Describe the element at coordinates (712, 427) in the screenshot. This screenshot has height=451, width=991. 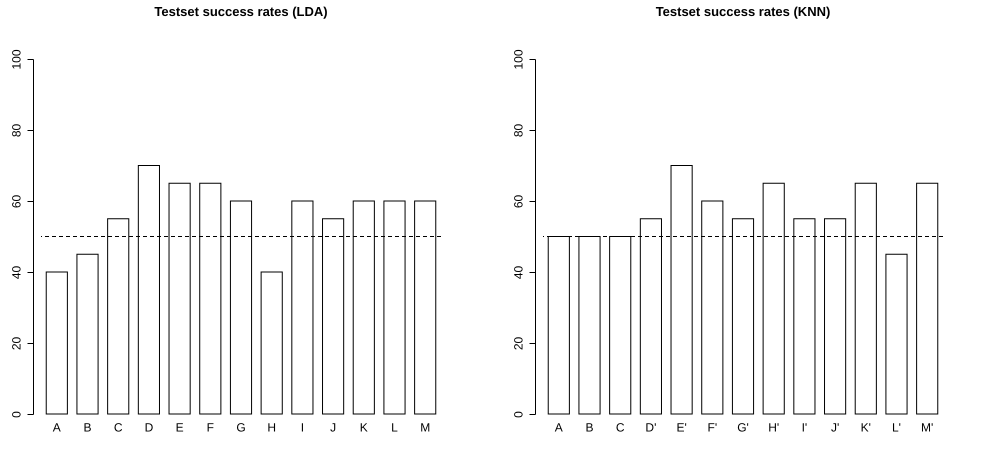
I see `x-tick-label: F'` at that location.